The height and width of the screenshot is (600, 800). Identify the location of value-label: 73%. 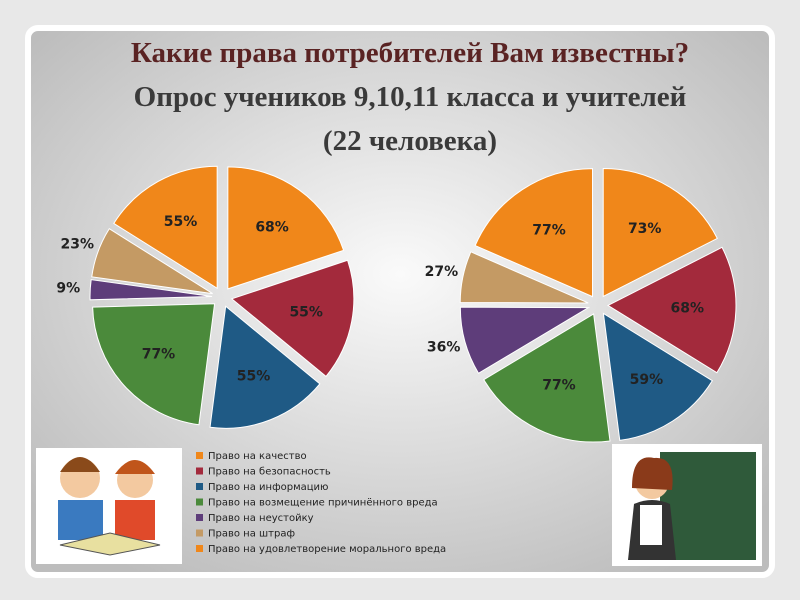
(645, 229).